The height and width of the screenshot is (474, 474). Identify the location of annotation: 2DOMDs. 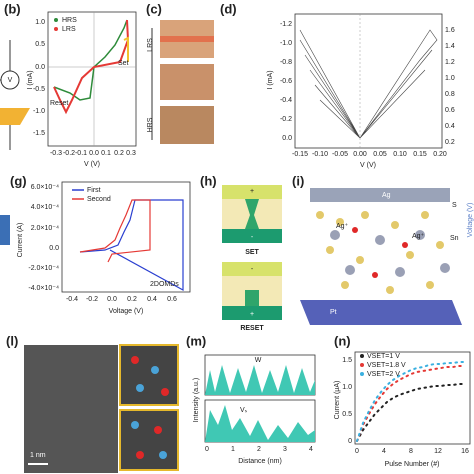
(164, 284).